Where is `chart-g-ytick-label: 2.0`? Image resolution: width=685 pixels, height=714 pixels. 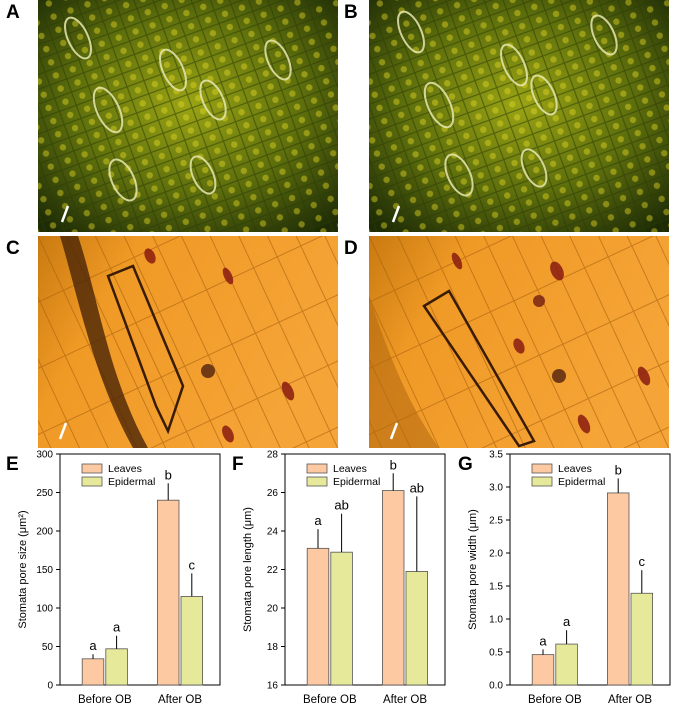 chart-g-ytick-label: 2.0 is located at coordinates (496, 554).